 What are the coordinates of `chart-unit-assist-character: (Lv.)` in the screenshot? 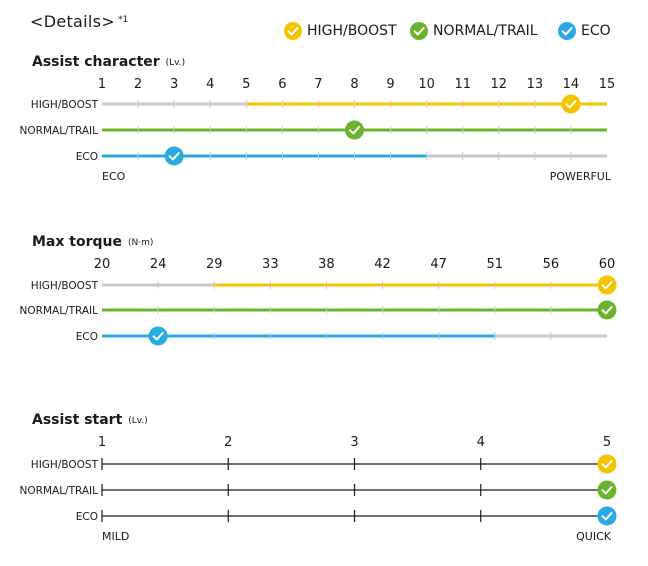 It's located at (176, 63).